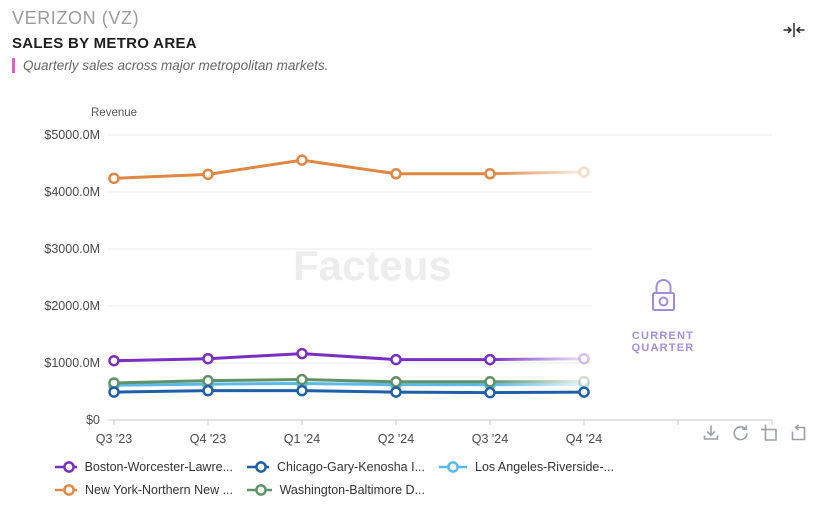  I want to click on y-tick-label: $4000.0M, so click(72, 192).